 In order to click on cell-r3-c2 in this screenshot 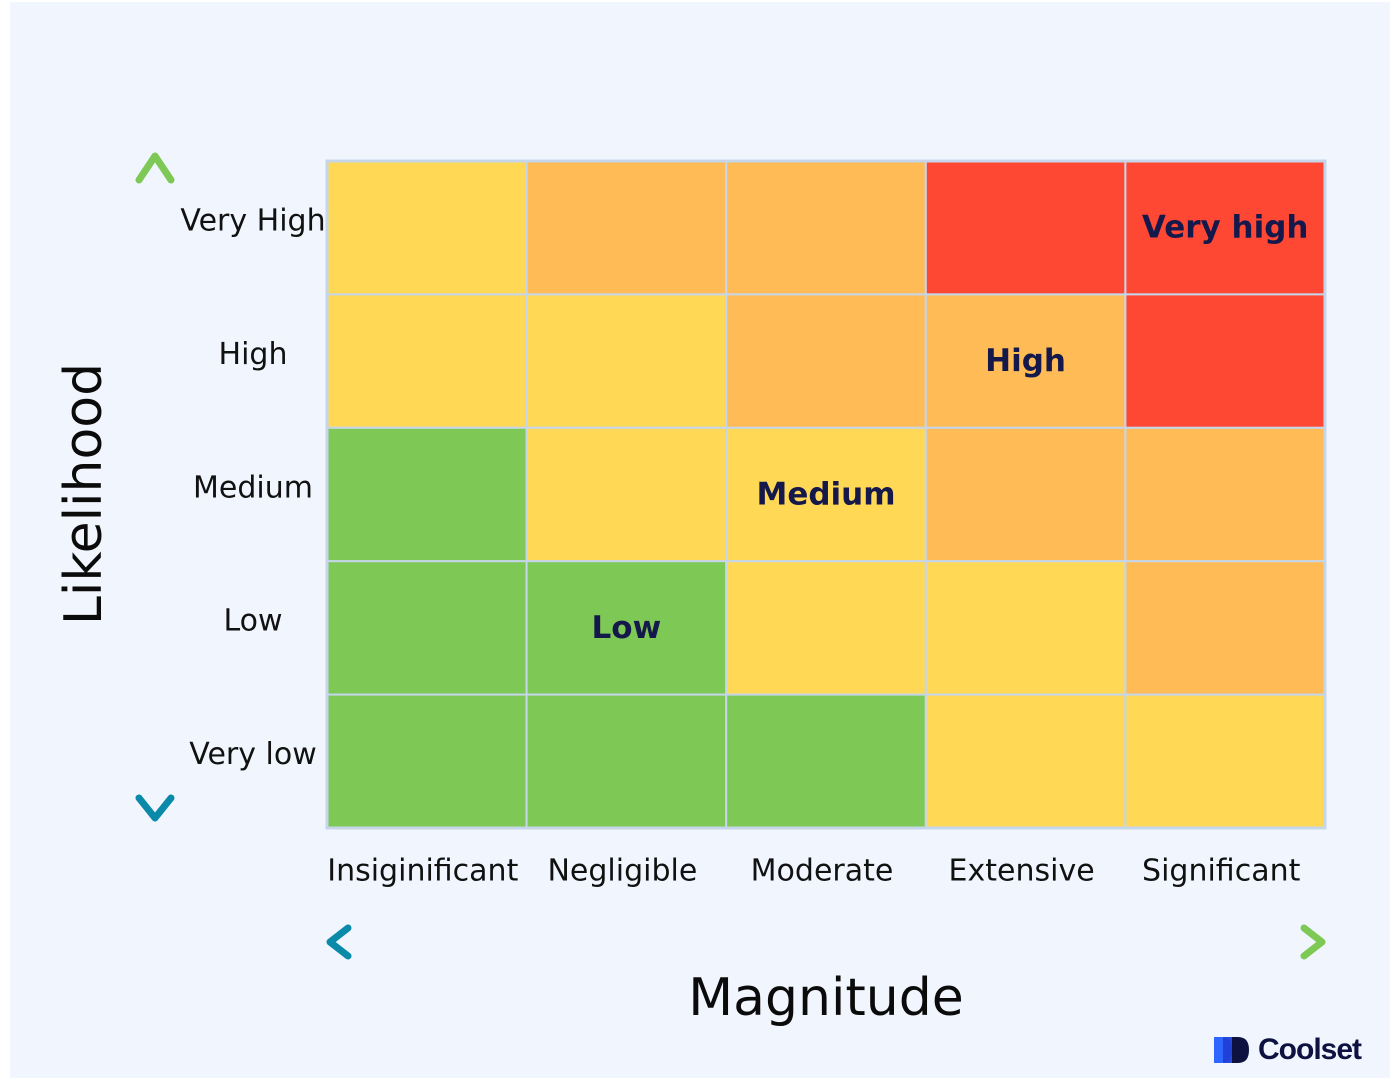, I will do `click(826, 628)`.